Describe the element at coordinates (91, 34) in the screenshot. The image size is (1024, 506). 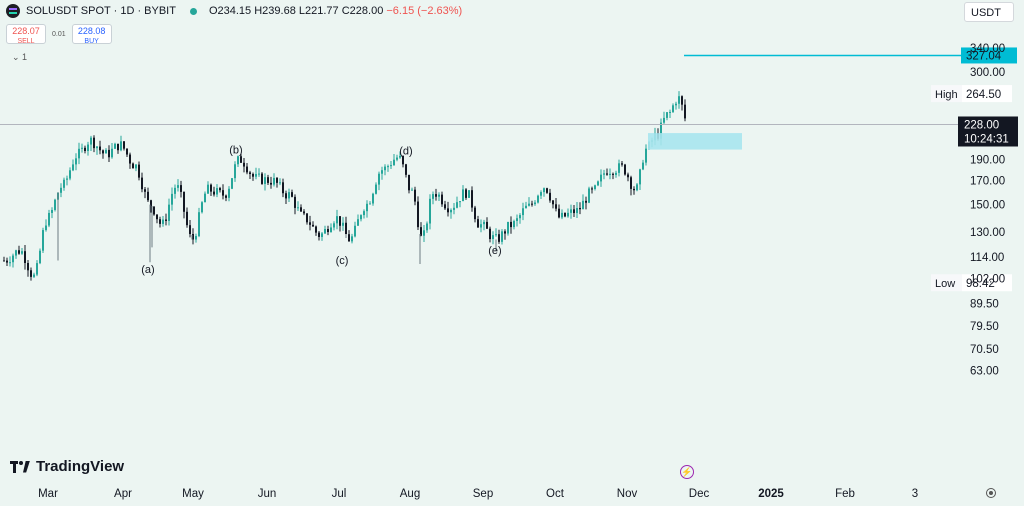
I see `buy-button: 228.08 BUY` at that location.